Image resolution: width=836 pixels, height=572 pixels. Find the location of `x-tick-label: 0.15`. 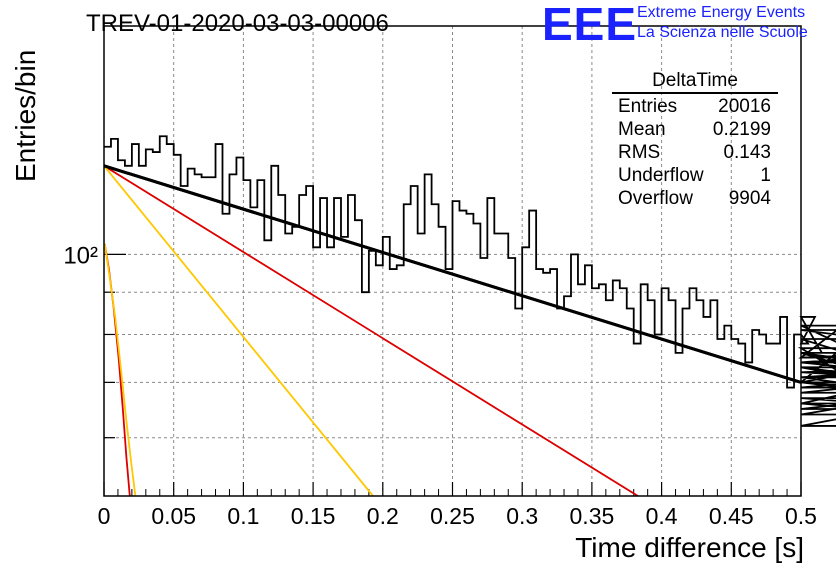

x-tick-label: 0.15 is located at coordinates (313, 516).